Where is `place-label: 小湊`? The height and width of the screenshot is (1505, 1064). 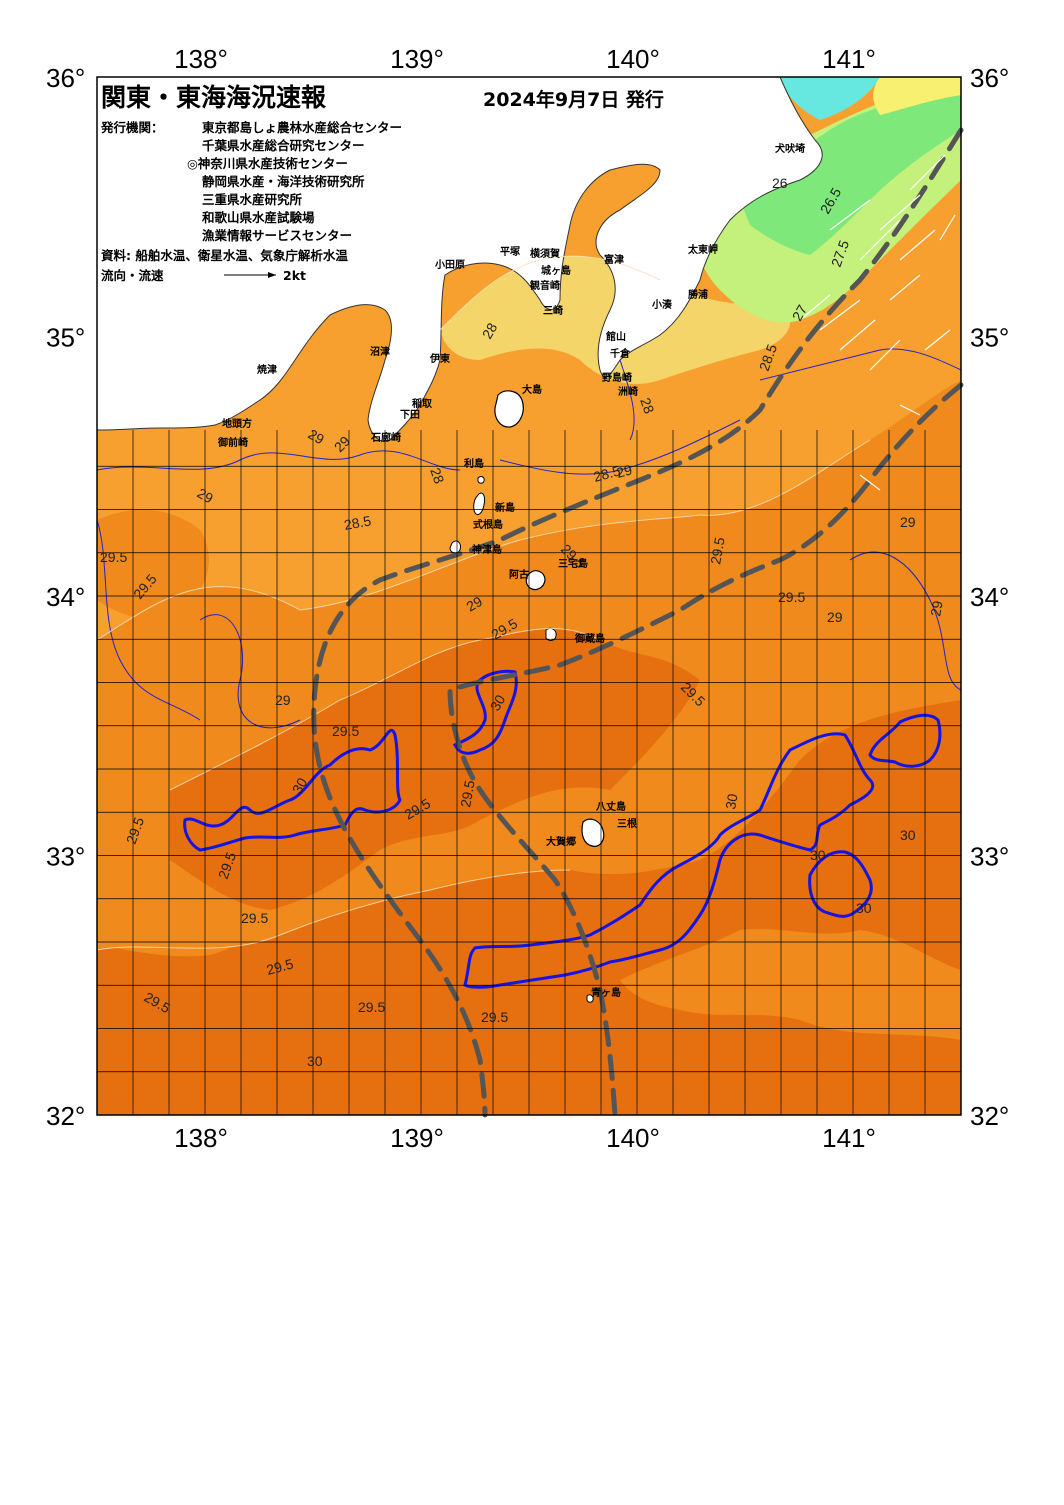 place-label: 小湊 is located at coordinates (662, 304).